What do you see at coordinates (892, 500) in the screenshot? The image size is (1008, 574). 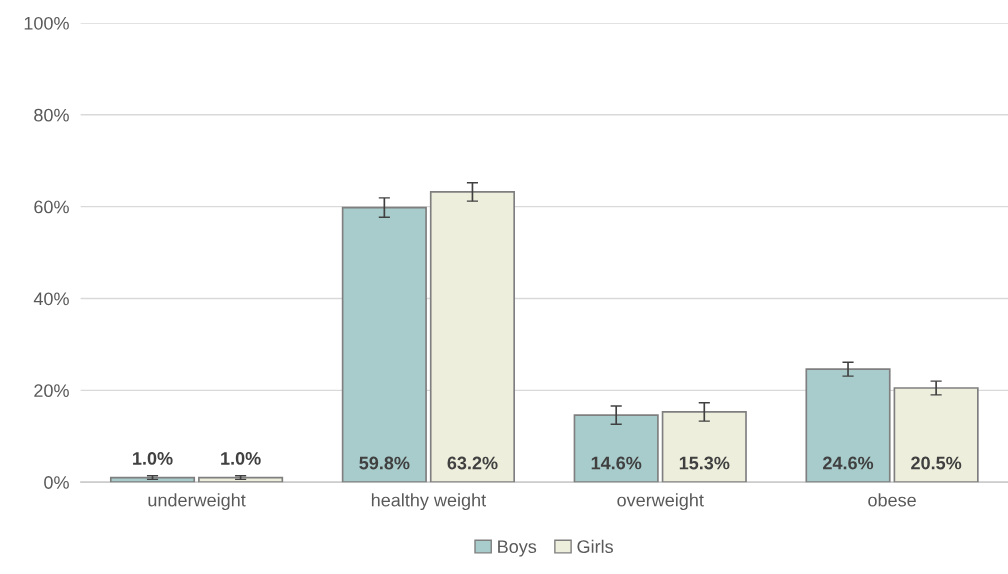 I see `x-tick-label: obese` at bounding box center [892, 500].